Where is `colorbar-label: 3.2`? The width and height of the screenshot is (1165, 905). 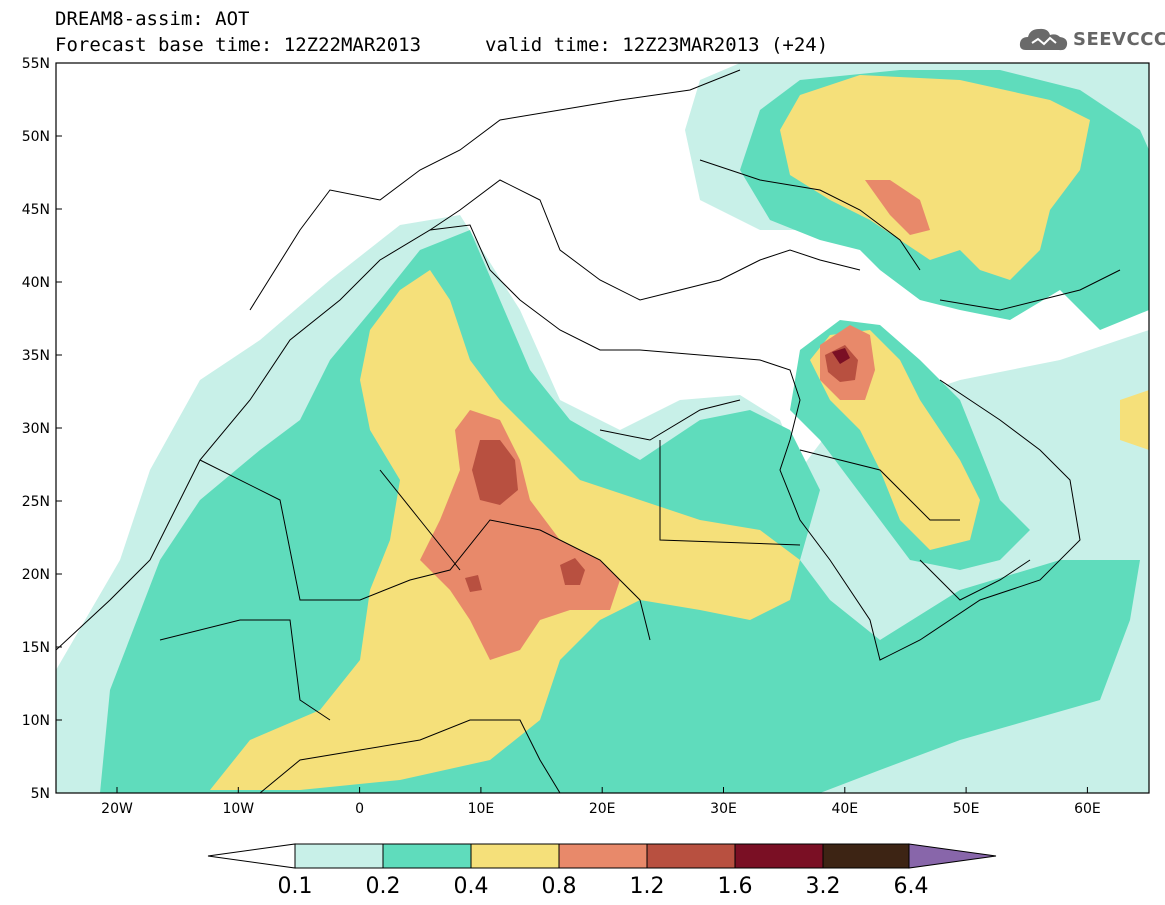 colorbar-label: 3.2 is located at coordinates (823, 886).